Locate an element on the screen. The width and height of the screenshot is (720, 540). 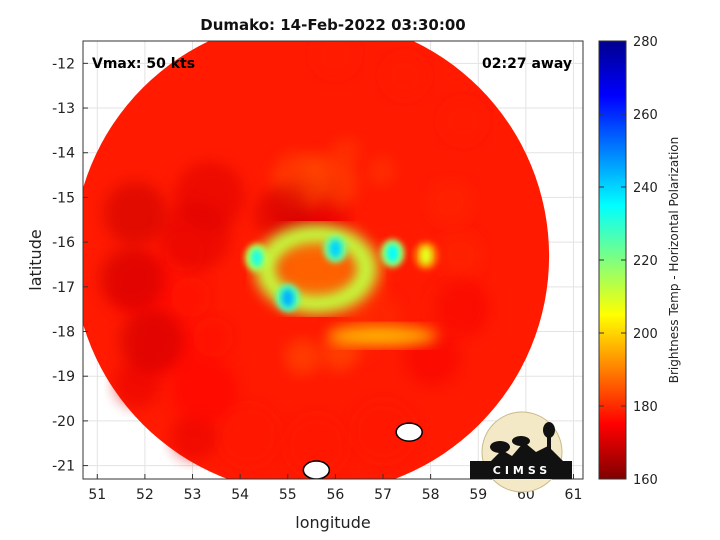
y-tick-label: -18 is located at coordinates (63, 333).